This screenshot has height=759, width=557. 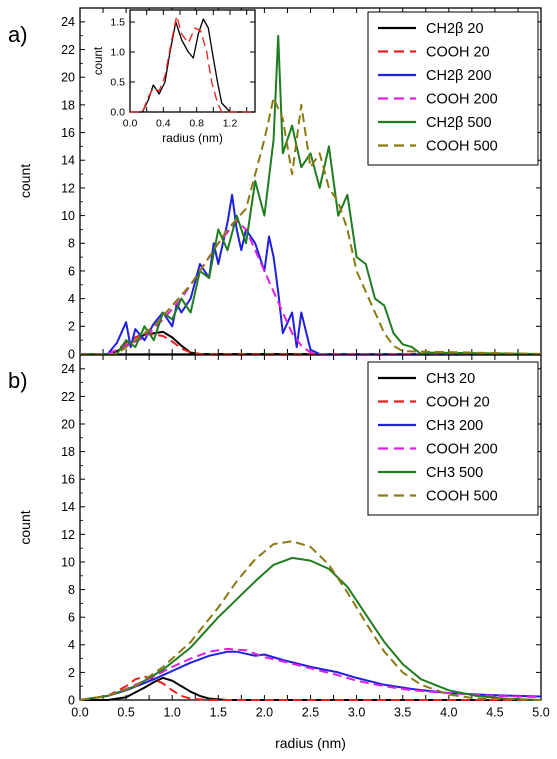 What do you see at coordinates (71, 244) in the screenshot?
I see `a-ytick-label: 8` at bounding box center [71, 244].